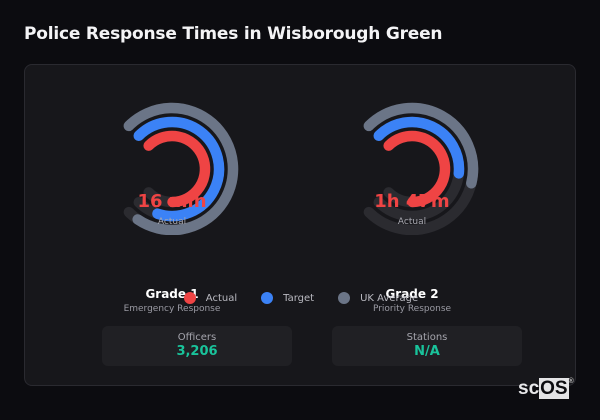 The height and width of the screenshot is (420, 600). I want to click on gauge-title: Grade 2, so click(412, 294).